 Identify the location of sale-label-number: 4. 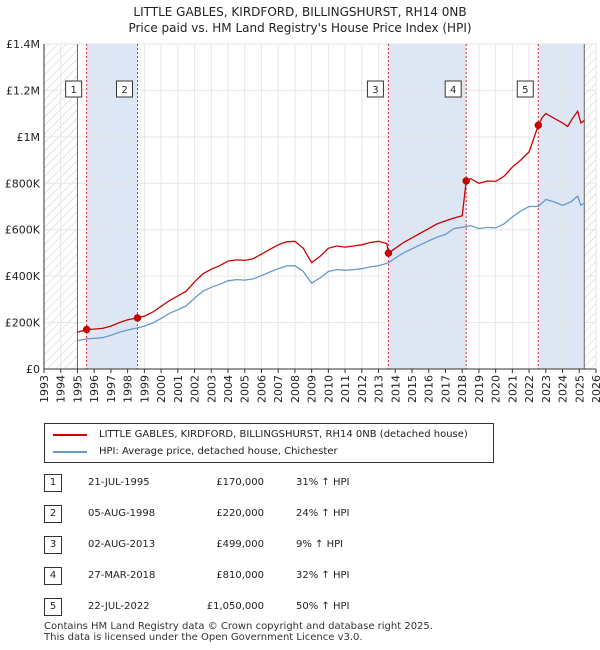
(453, 90).